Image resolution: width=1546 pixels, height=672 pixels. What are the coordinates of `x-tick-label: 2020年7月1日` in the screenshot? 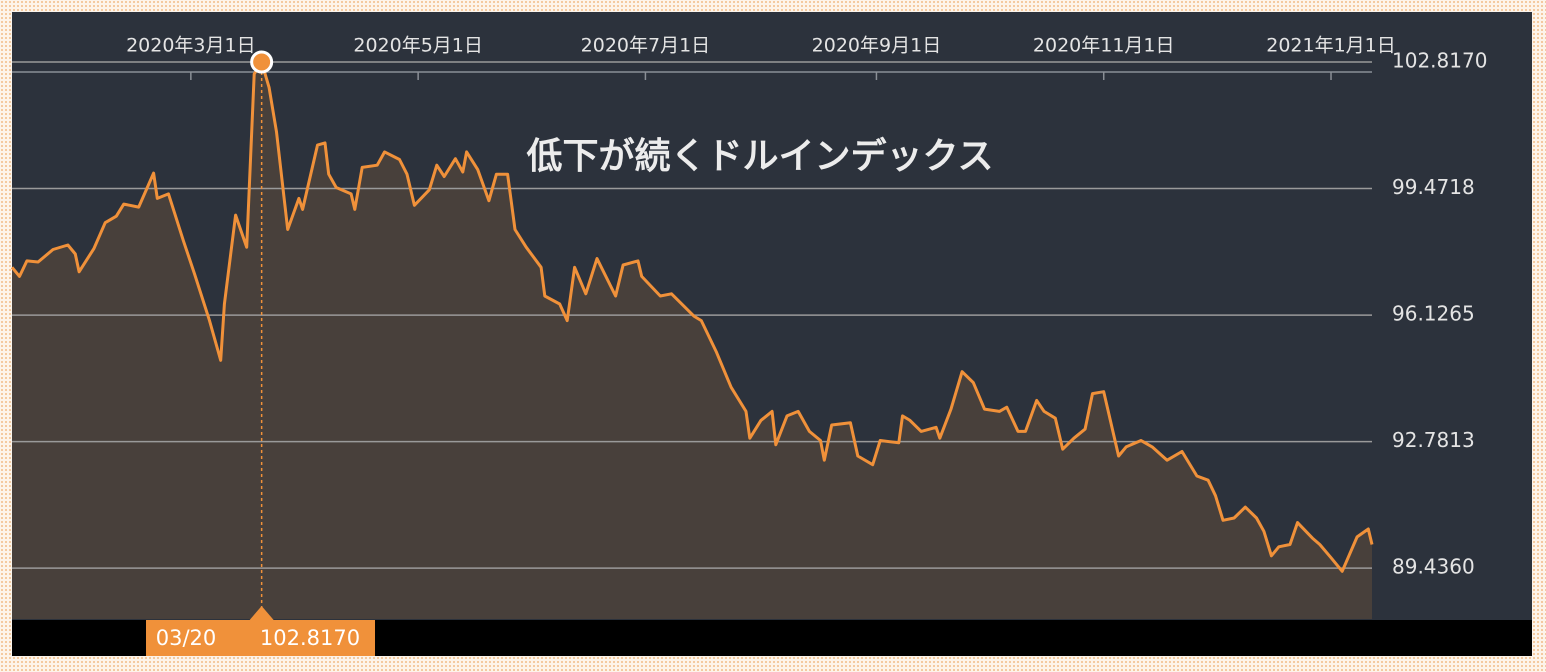 It's located at (646, 46).